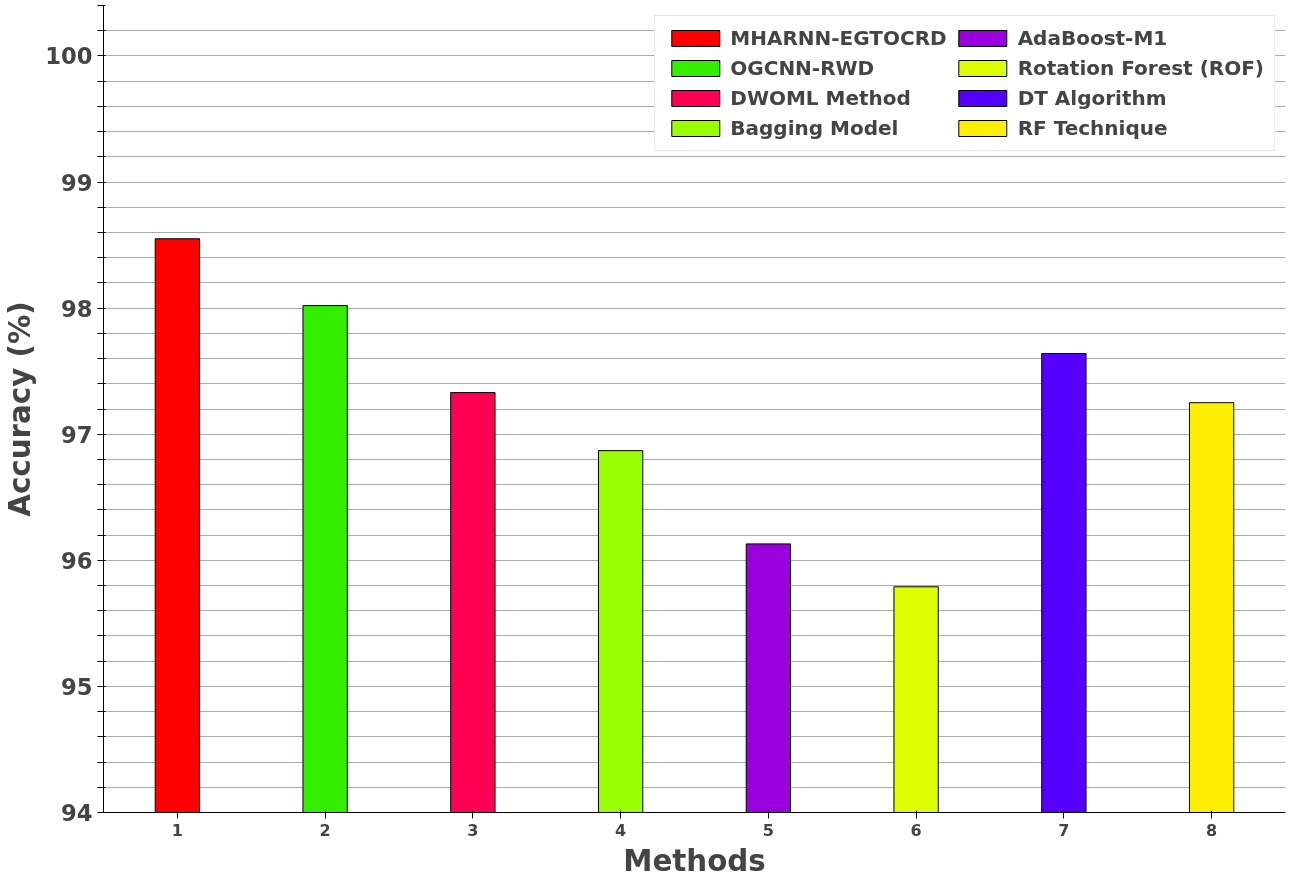 The height and width of the screenshot is (890, 1298). I want to click on y-tick-label: 97, so click(76, 434).